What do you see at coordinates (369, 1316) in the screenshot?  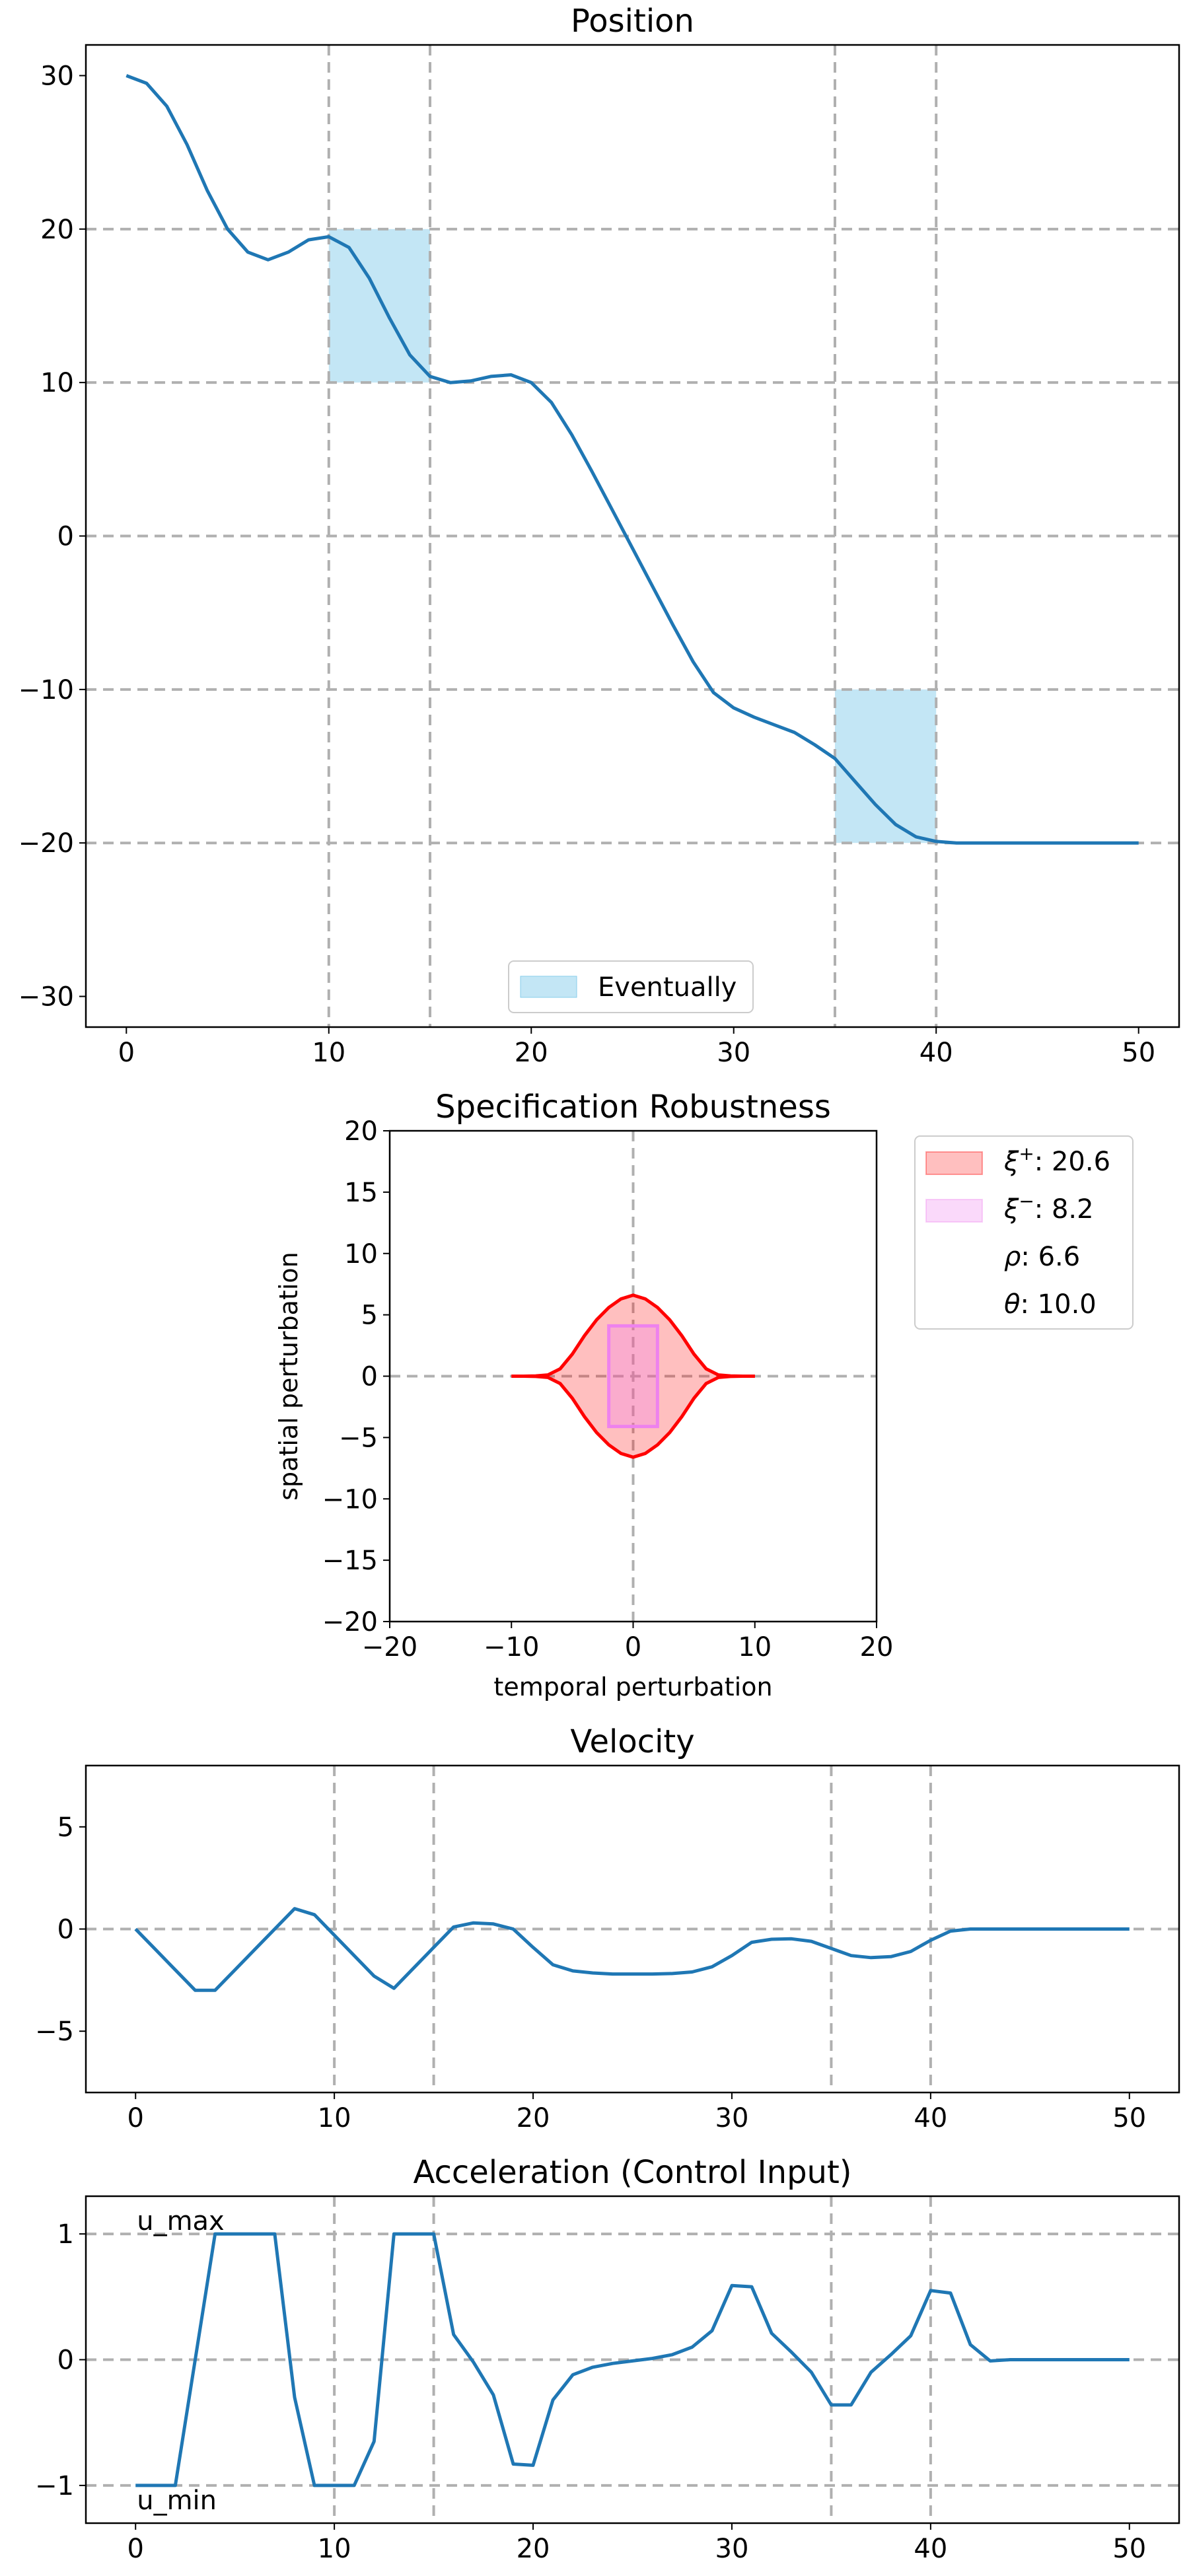 I see `robustness-ytick-label: 5` at bounding box center [369, 1316].